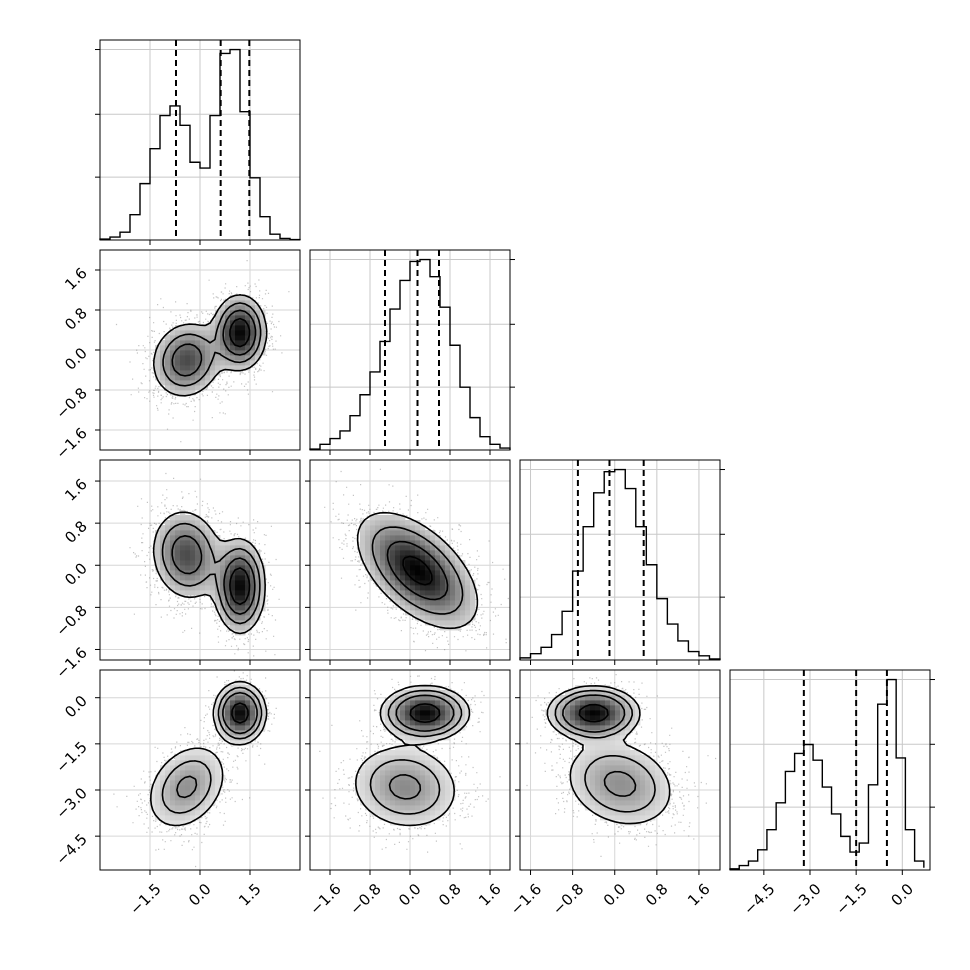 The height and width of the screenshot is (970, 970). Describe the element at coordinates (76, 707) in the screenshot. I see `y-tick-label: 0.0` at that location.